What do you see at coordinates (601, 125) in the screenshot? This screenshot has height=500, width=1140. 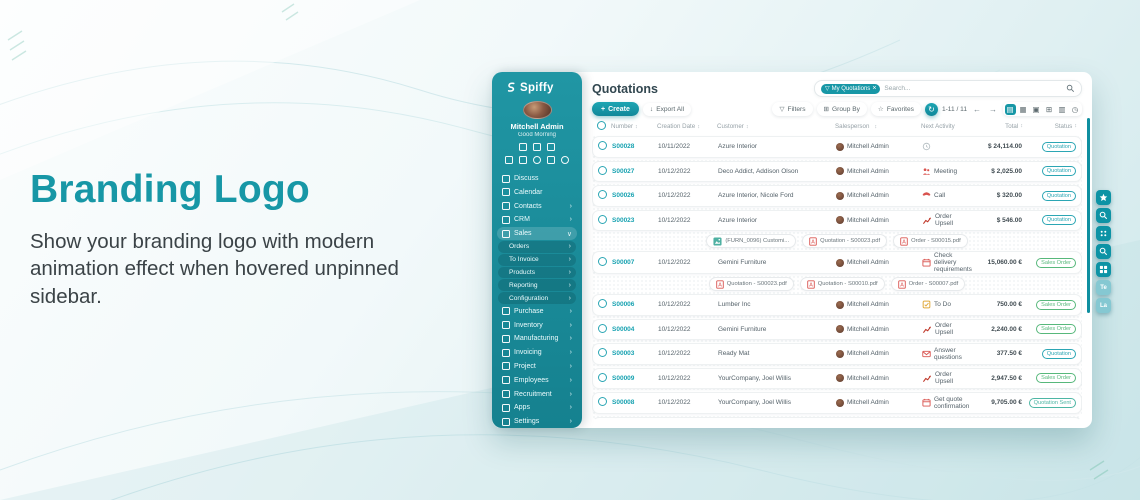 I see `select-all-checkbox` at bounding box center [601, 125].